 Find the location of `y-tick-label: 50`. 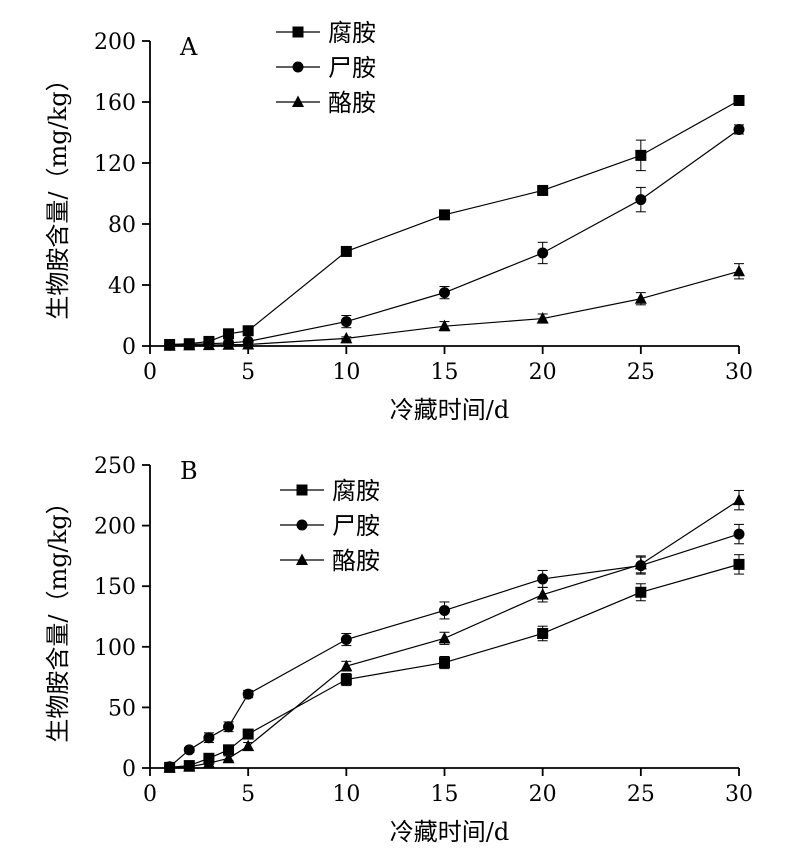

y-tick-label: 50 is located at coordinates (122, 708).